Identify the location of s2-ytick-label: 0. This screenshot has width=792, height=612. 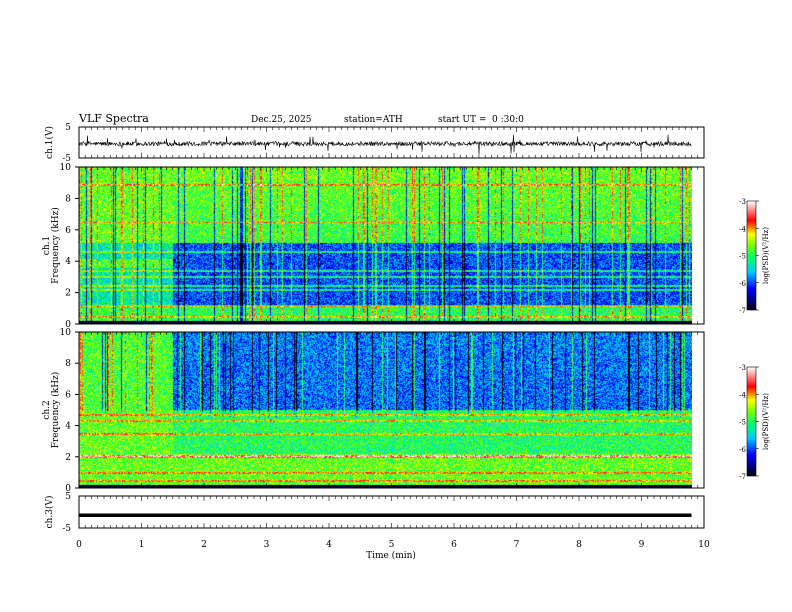
(68, 489).